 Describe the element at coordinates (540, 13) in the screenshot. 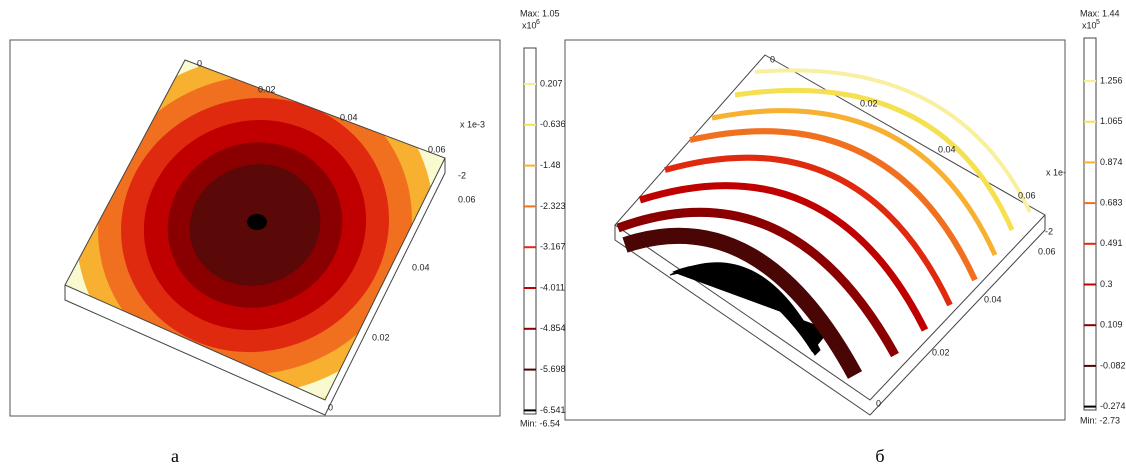

I see `colorbar-max: Max: 1.05` at that location.